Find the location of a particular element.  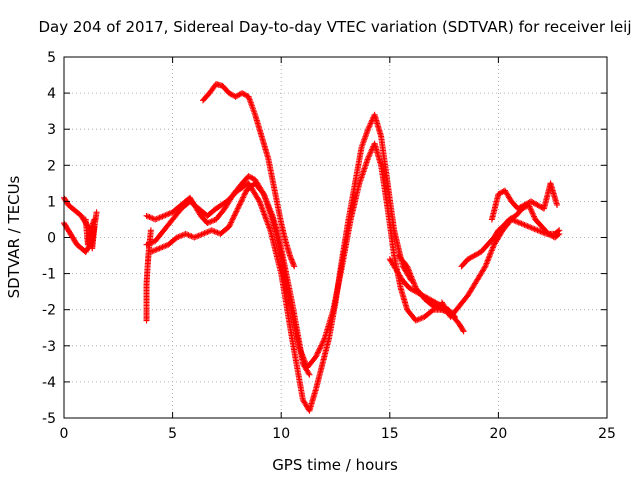

x-tick-label: 25 is located at coordinates (607, 434).